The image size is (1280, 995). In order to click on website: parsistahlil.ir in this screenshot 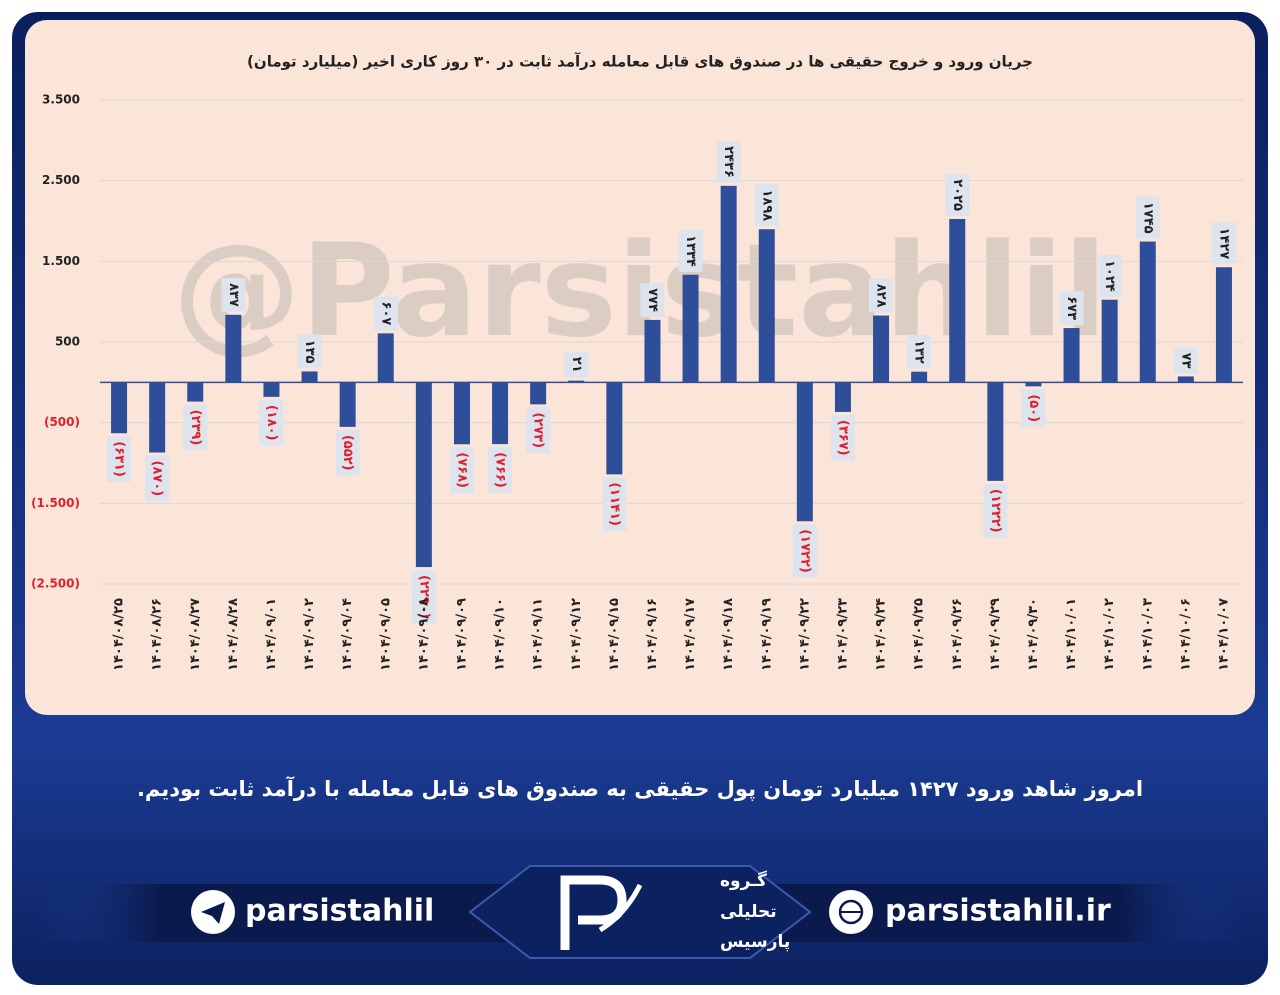, I will do `click(998, 911)`.